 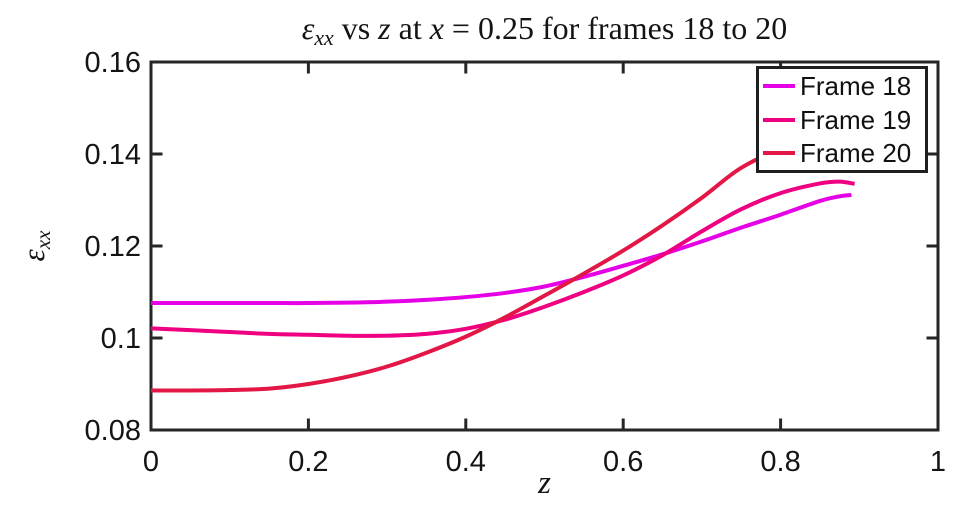 What do you see at coordinates (938, 462) in the screenshot?
I see `x-tick-label: 1` at bounding box center [938, 462].